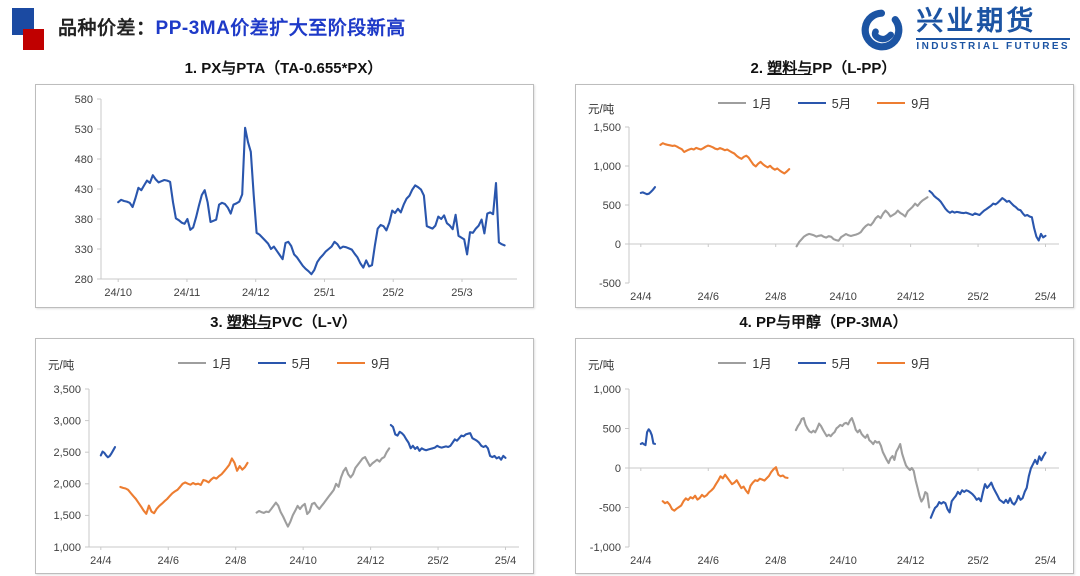  I want to click on y-tick-label: 2,000, so click(67, 485).